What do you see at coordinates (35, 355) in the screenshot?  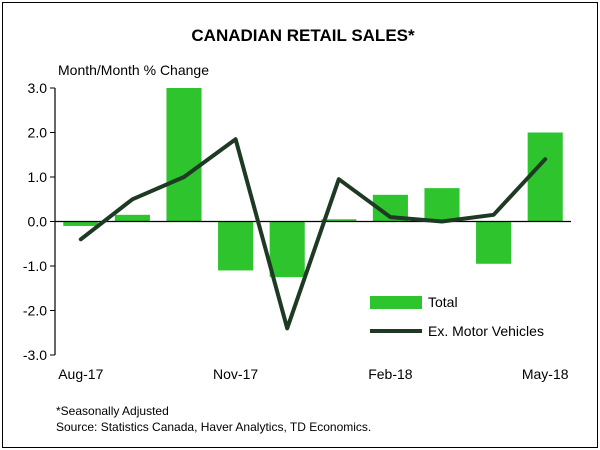 I see `y-tick-label: -3.0` at bounding box center [35, 355].